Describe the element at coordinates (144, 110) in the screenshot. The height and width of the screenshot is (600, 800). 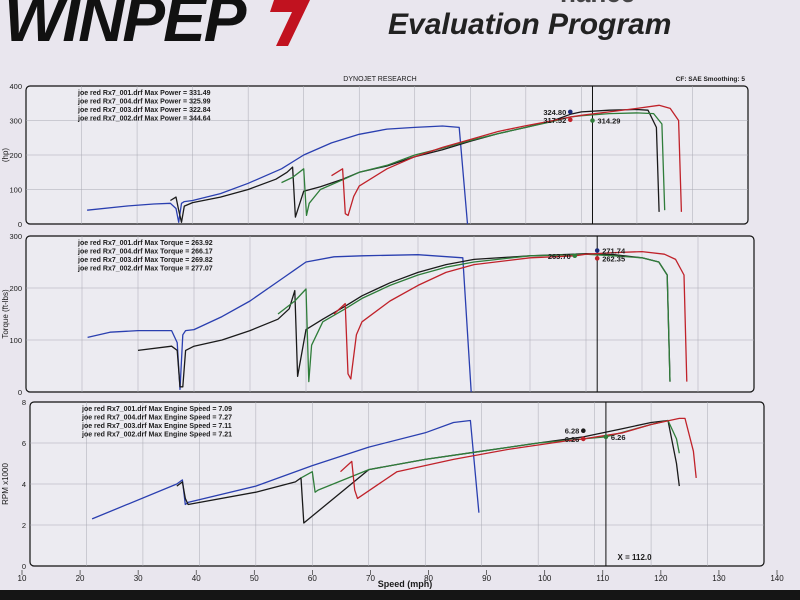
I see `legend-entry: joe red Rx7_003.drf Max Power = 322.84` at that location.